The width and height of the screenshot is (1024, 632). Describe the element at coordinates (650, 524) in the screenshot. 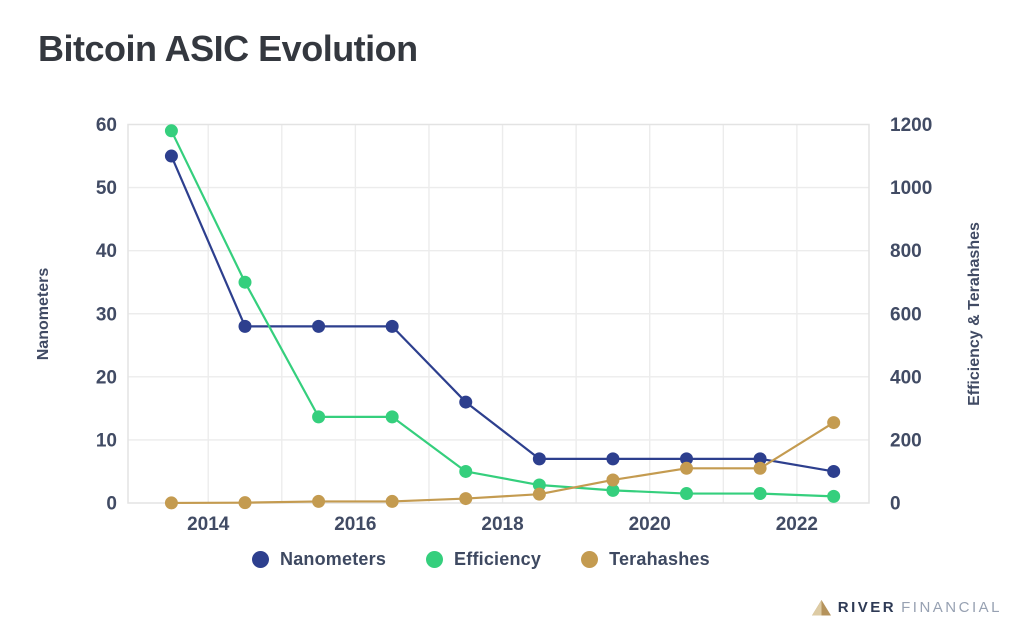

I see `x-axis-tick-label: 2020` at that location.